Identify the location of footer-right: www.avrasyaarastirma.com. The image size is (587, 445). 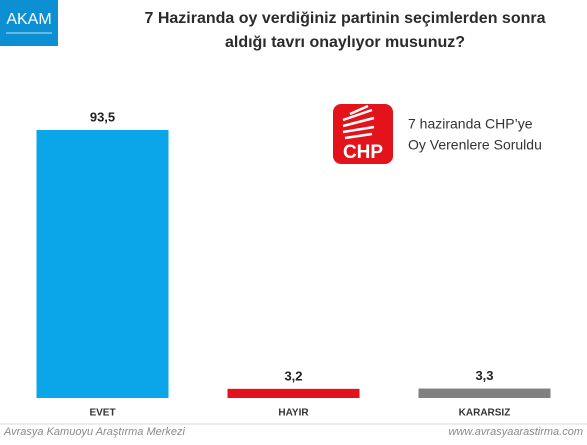
(516, 432).